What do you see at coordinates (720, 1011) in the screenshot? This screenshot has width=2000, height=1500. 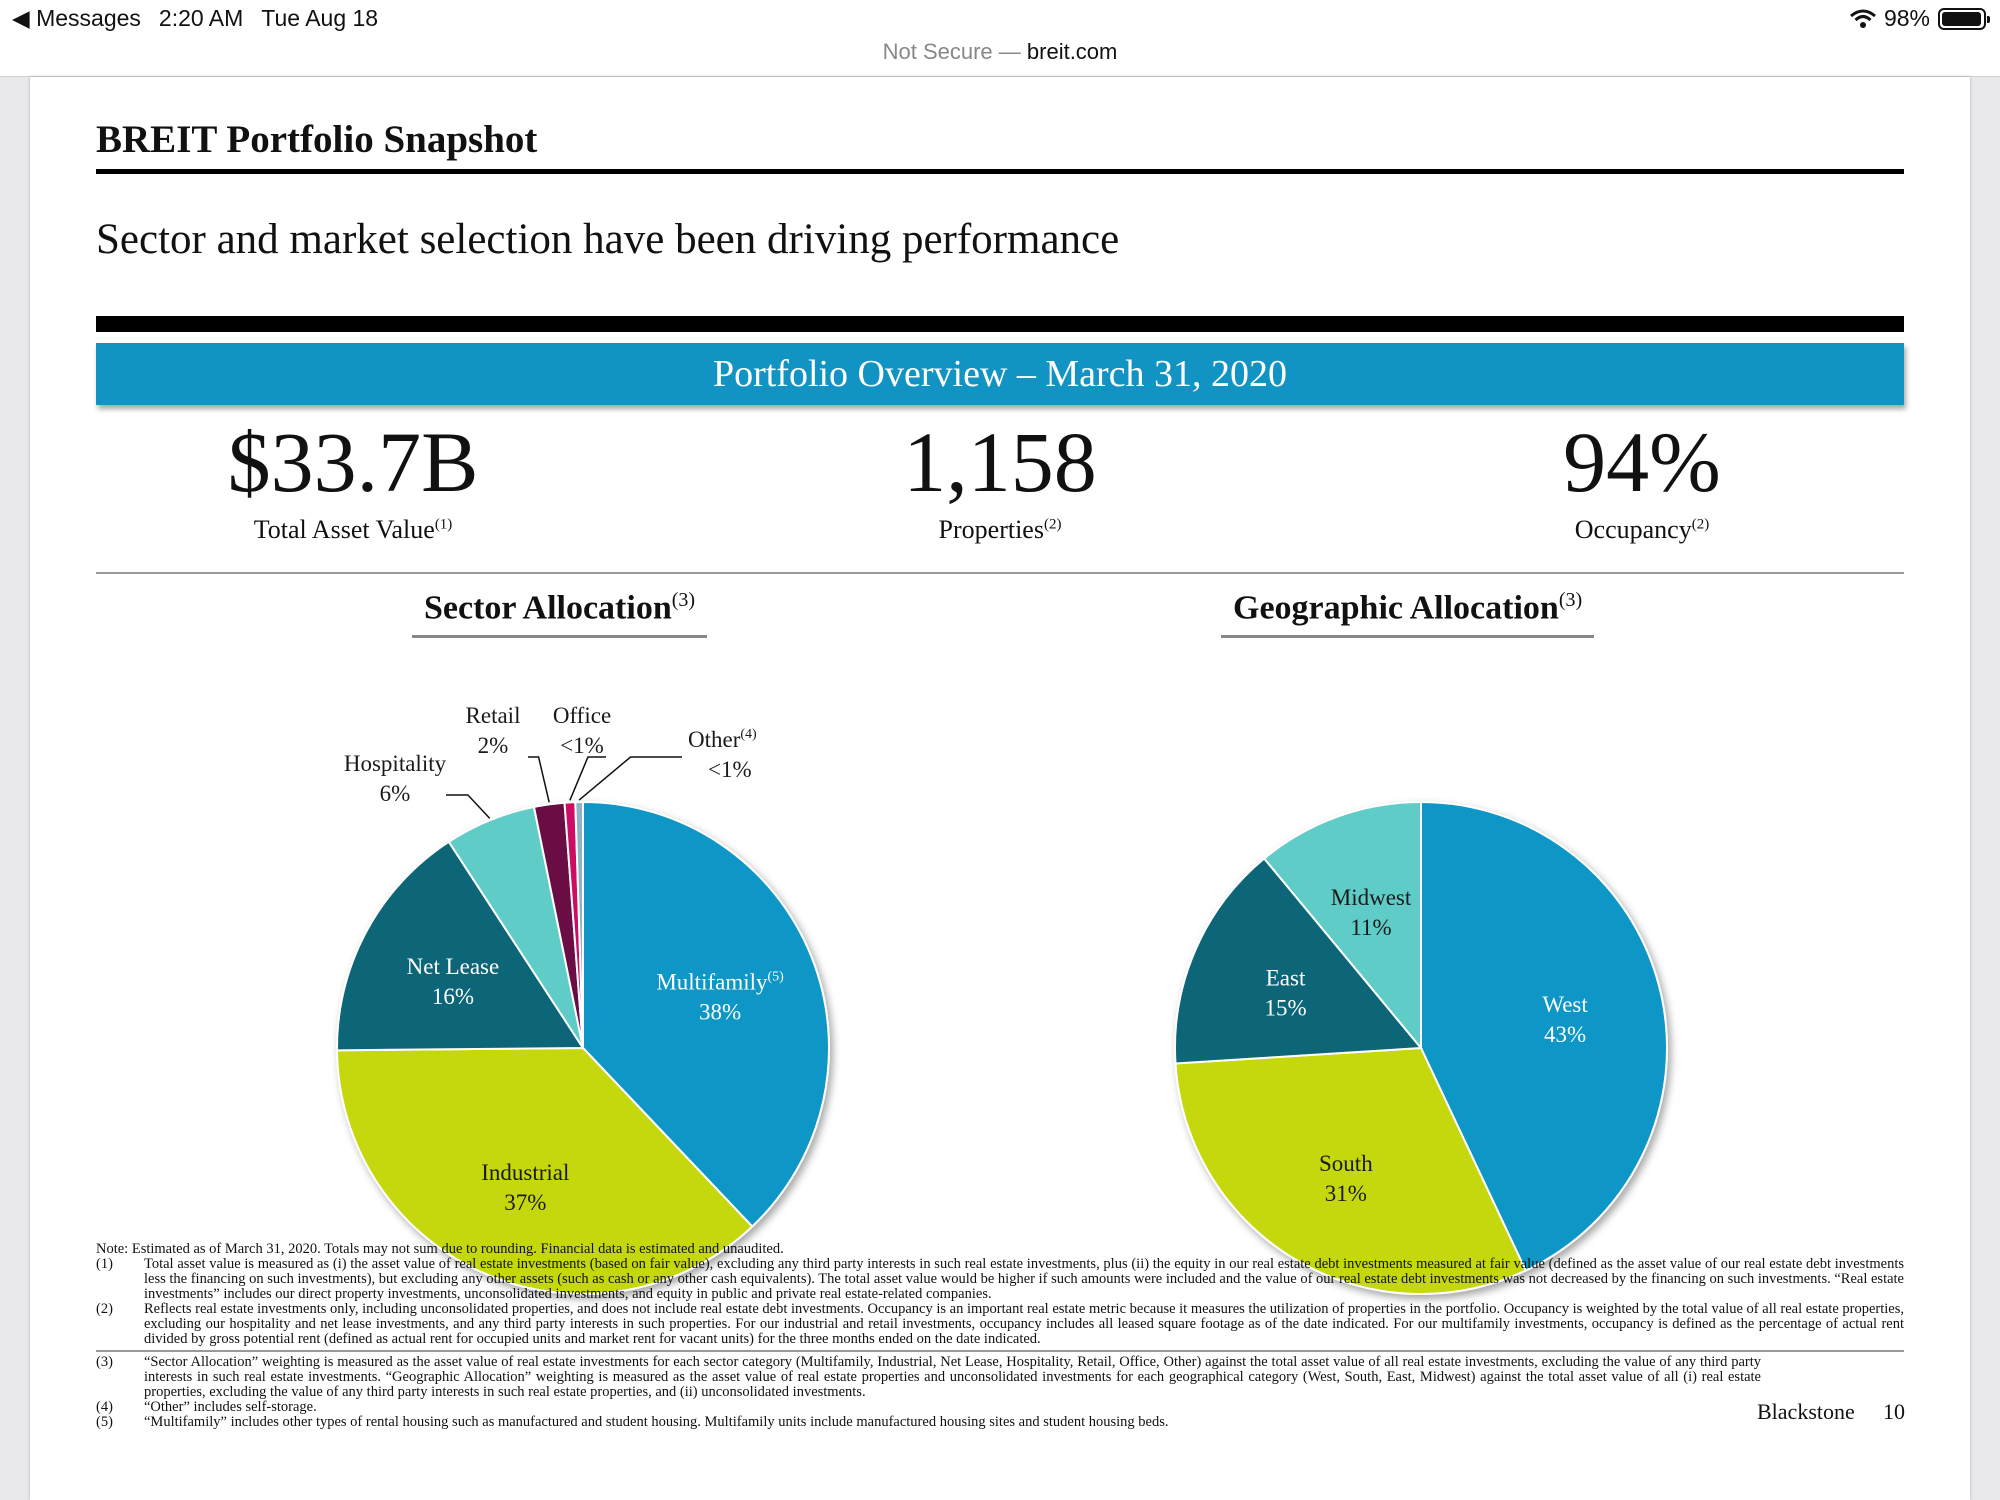 I see `slice-value-multifamily: 38%` at bounding box center [720, 1011].